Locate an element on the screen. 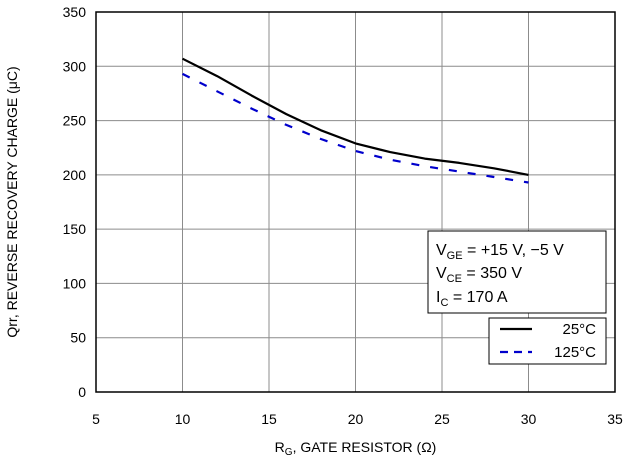 Image resolution: width=634 pixels, height=464 pixels. y-tick-label-150: 150 is located at coordinates (75, 229).